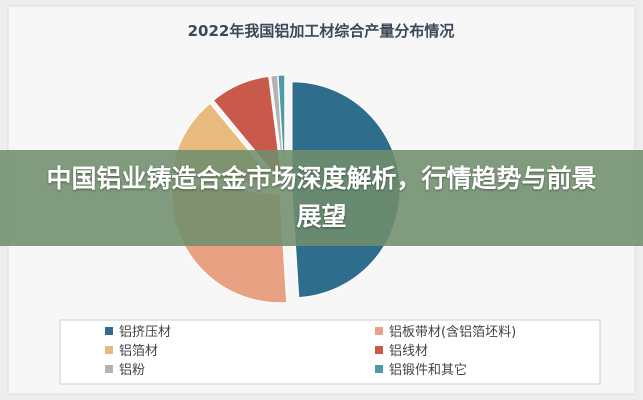 The height and width of the screenshot is (400, 643). I want to click on headline: 中国铝业铸造合金市场深度解析，行情趋势与前景展望, so click(321, 197).